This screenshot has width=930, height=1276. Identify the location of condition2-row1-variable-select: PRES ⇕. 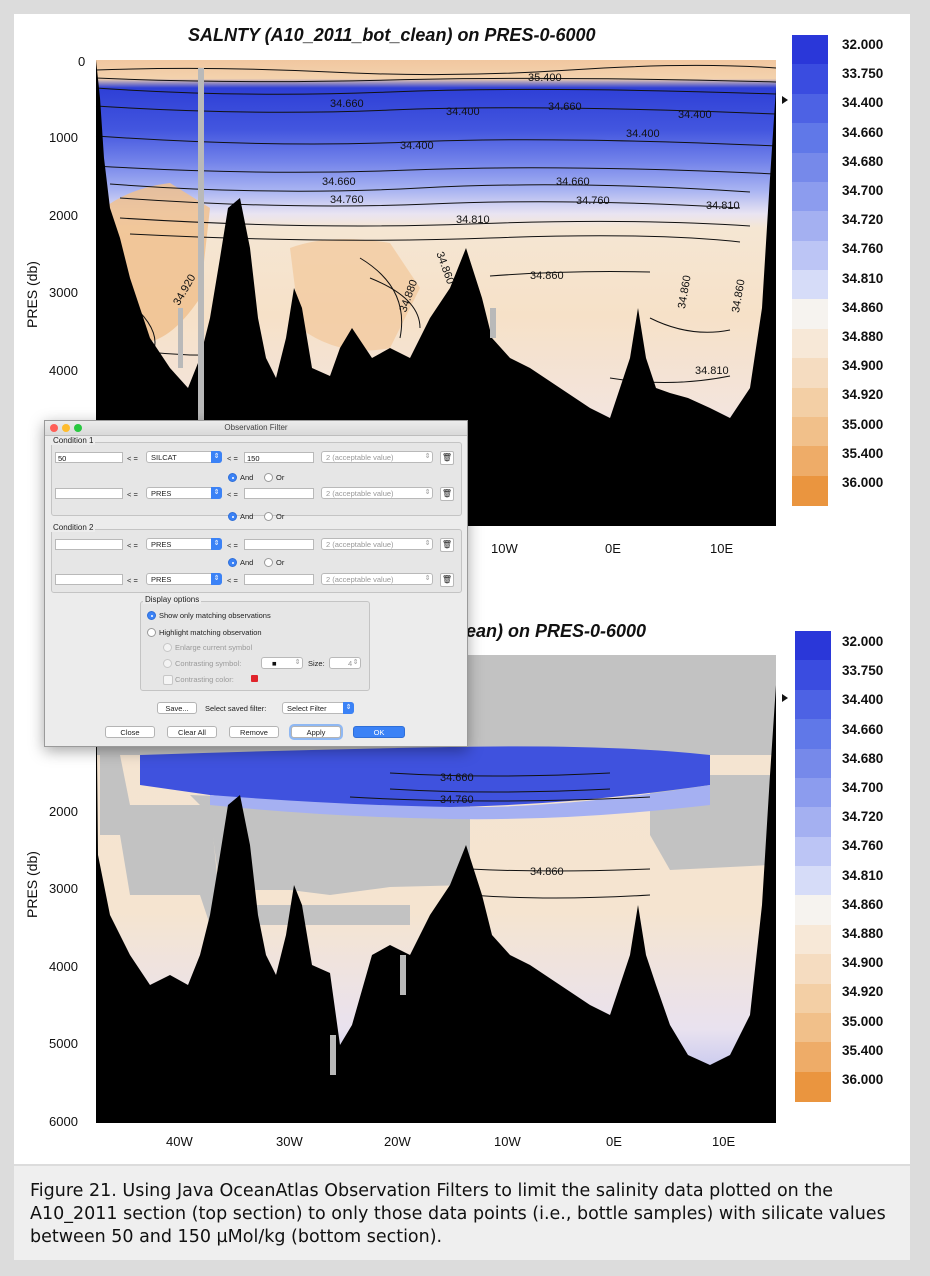
(184, 544).